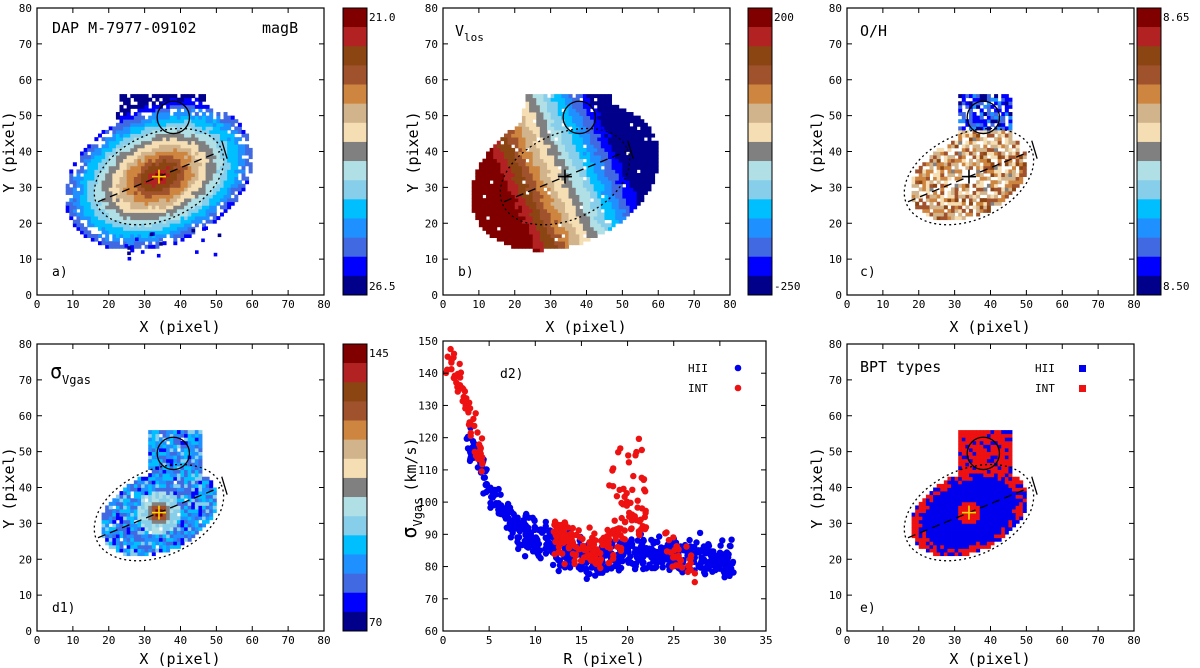  I want to click on panel-b-title: Vlos, so click(469, 33).